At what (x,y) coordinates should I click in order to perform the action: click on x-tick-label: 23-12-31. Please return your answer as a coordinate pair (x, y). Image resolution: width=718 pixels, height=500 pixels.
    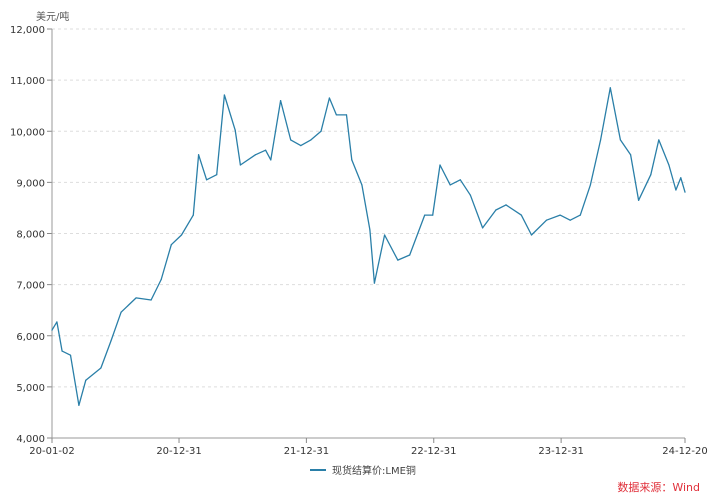
    Looking at the image, I should click on (560, 451).